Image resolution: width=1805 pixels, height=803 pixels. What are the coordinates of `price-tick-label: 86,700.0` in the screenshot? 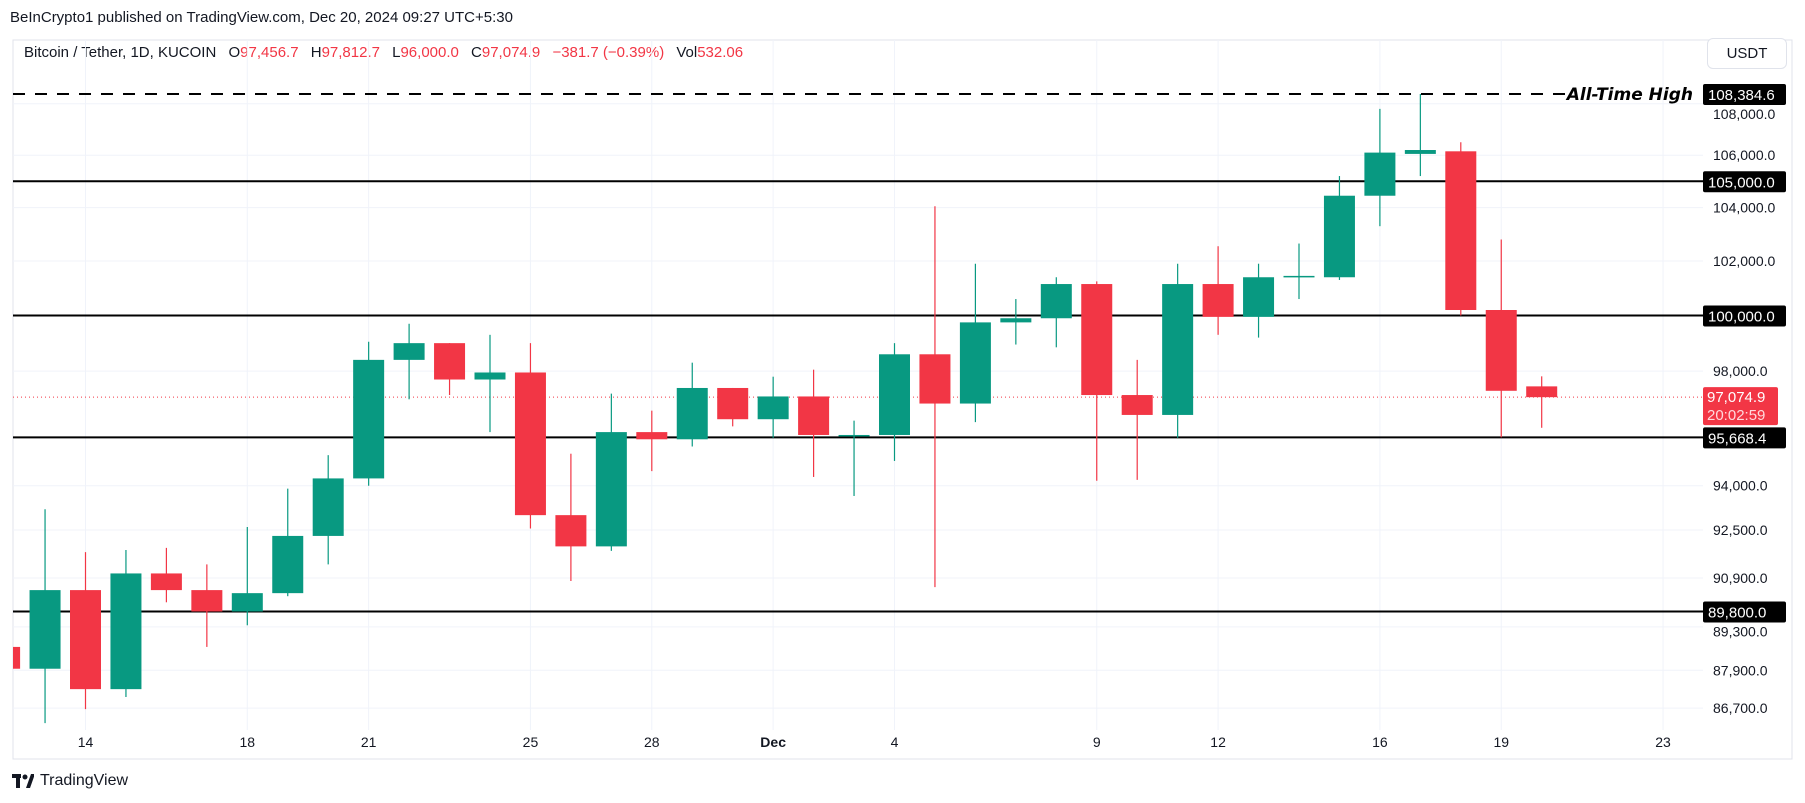 It's located at (1740, 708).